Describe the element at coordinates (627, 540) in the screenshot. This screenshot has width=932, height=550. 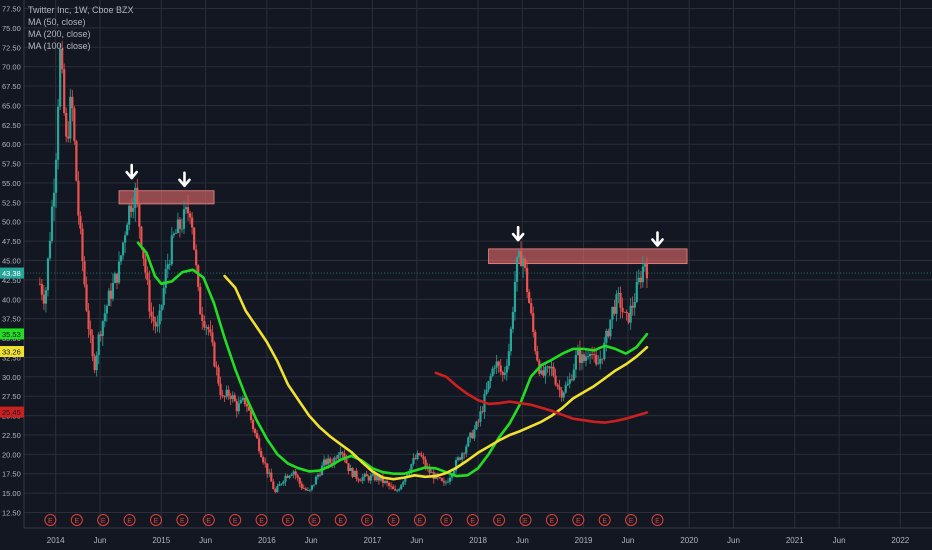
I see `x-tick-label: Jun` at that location.